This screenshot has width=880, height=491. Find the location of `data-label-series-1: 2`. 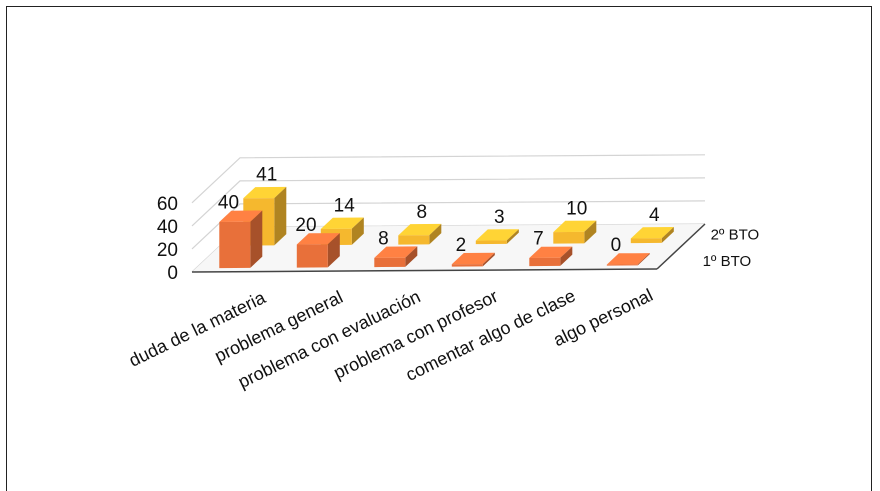

data-label-series-1: 2 is located at coordinates (461, 245).